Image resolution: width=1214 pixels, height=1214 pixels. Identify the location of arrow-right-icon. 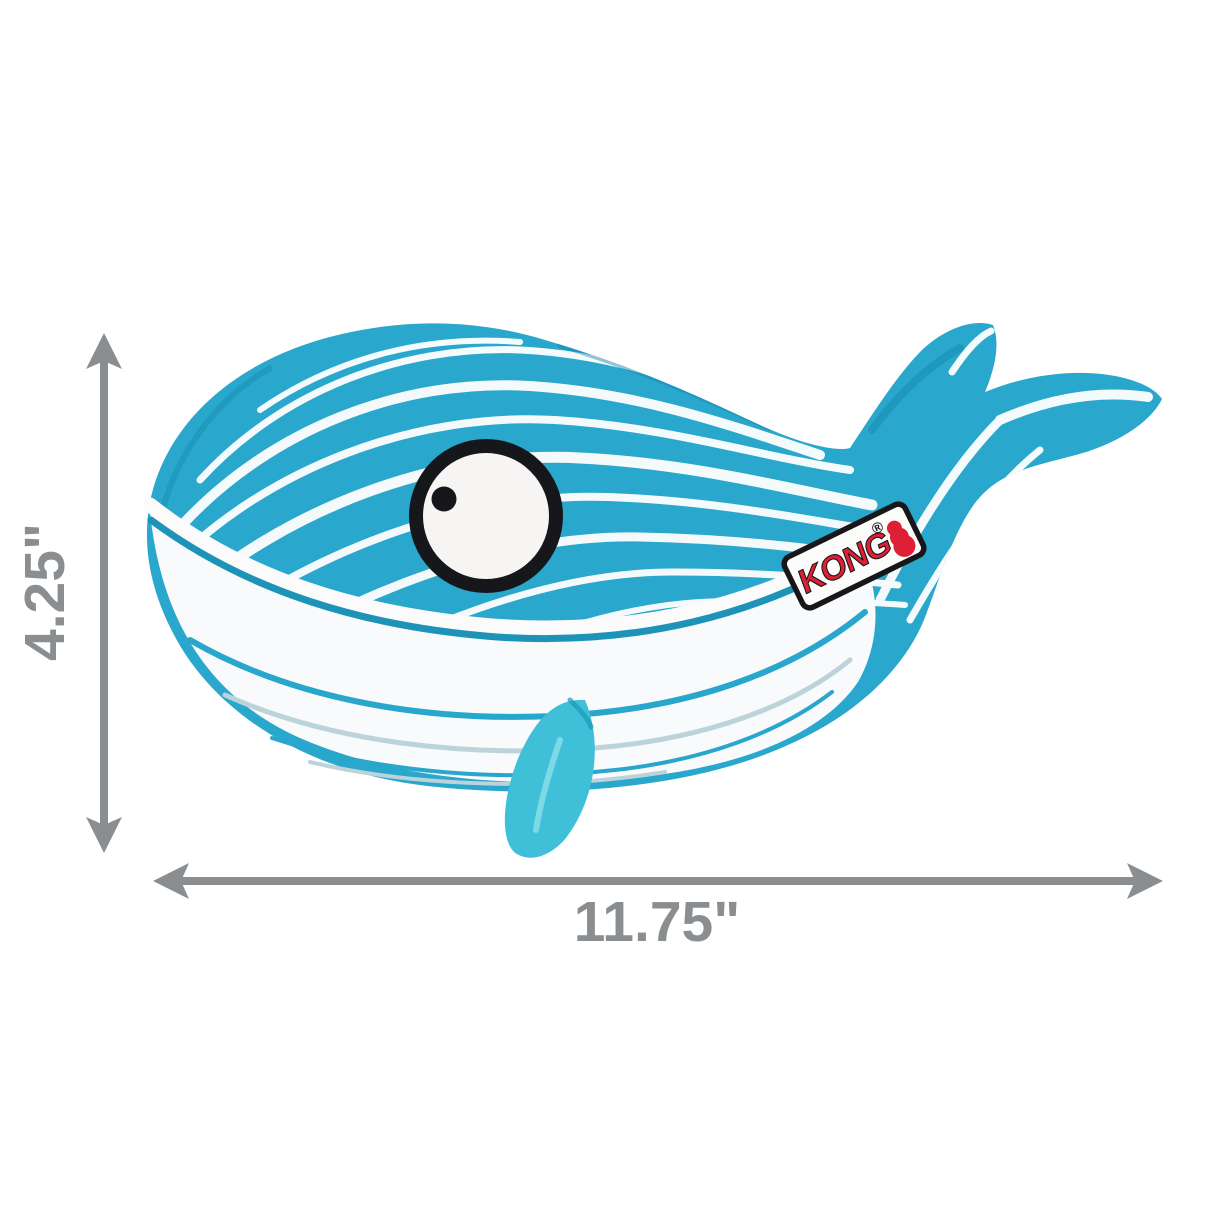
(1145, 881).